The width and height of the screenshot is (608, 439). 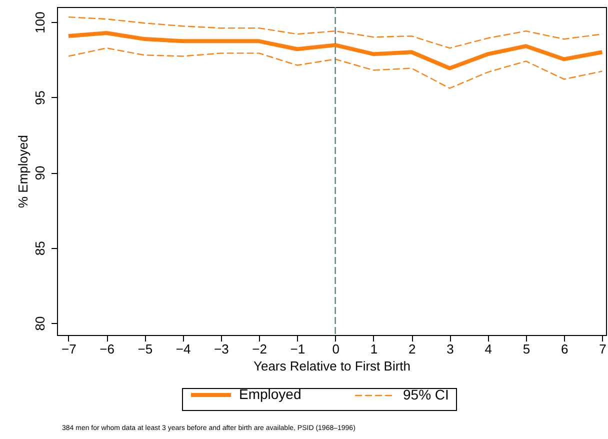 I want to click on y-axis-title: % Employed, so click(x=23, y=171).